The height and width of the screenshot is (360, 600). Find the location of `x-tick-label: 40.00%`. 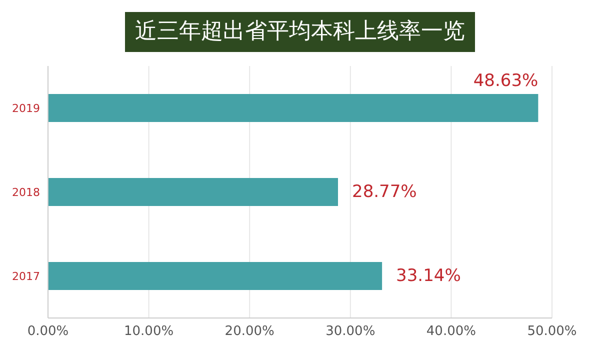

x-tick-label: 40.00% is located at coordinates (451, 332).